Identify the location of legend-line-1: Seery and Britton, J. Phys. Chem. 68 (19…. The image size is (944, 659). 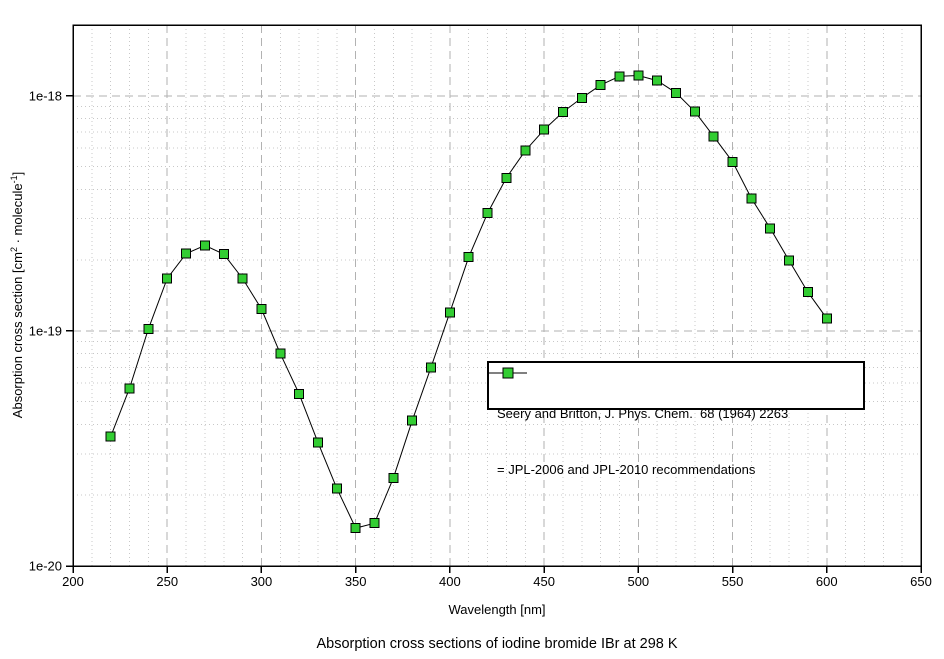
(643, 413).